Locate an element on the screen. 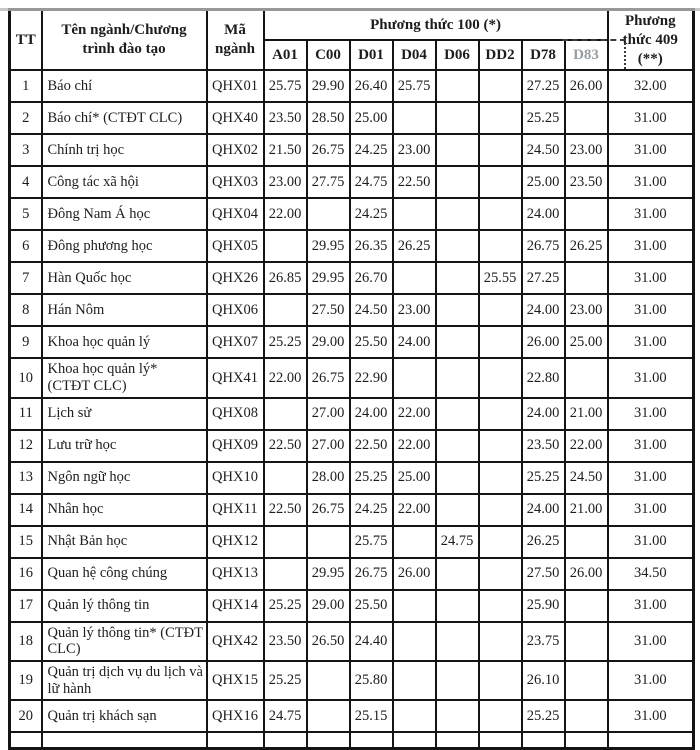 The width and height of the screenshot is (700, 750). score-c00: 29.95 is located at coordinates (328, 278).